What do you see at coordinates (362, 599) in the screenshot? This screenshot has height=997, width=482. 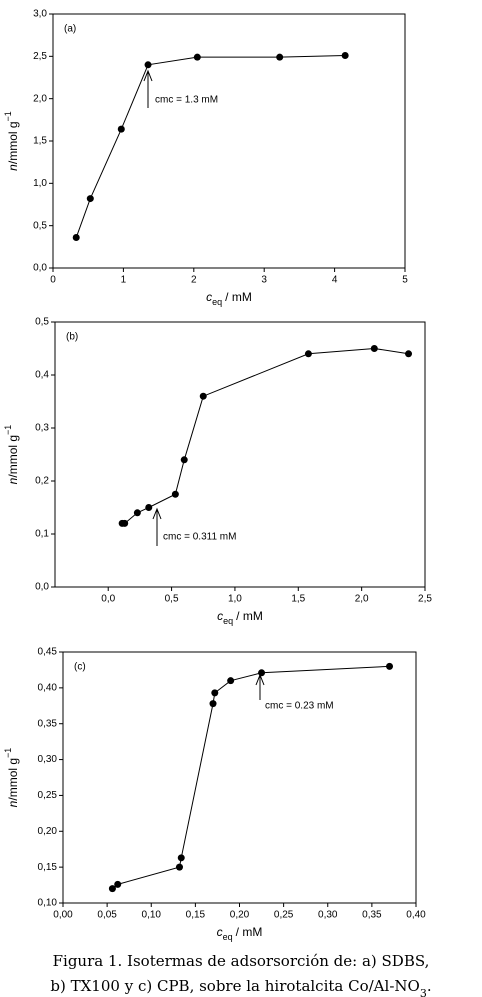 I see `x-tick-label: 2,0` at bounding box center [362, 599].